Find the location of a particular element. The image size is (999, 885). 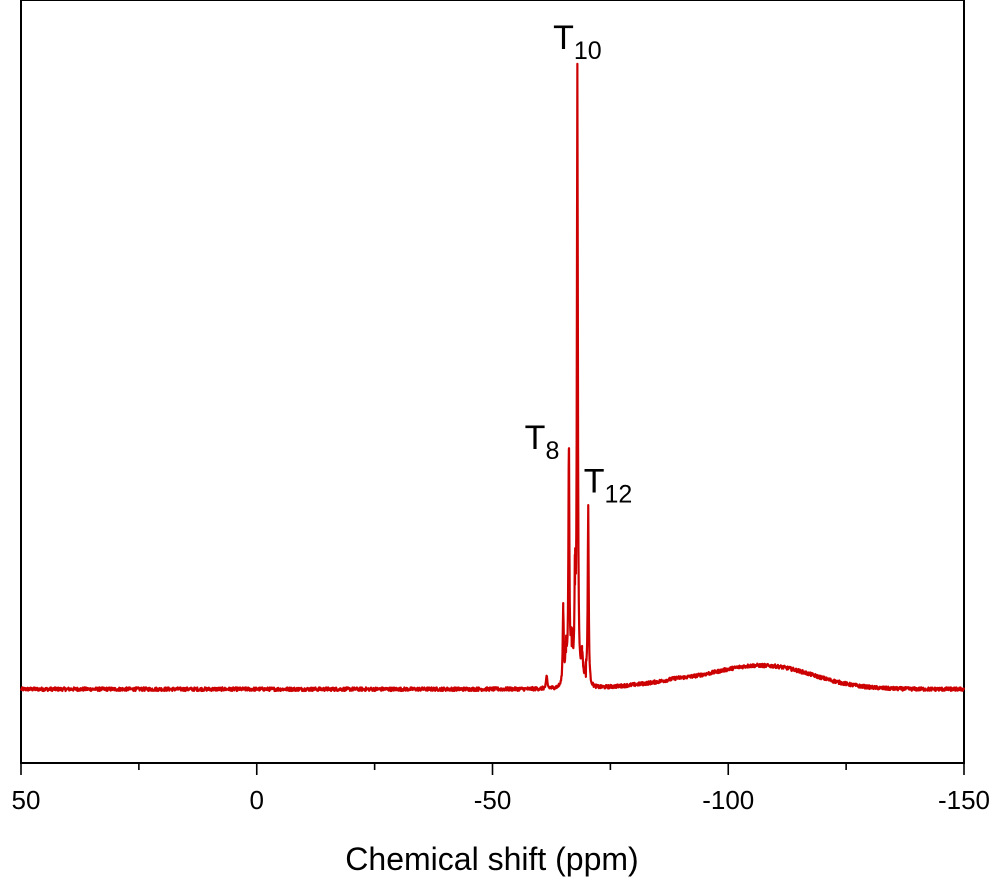

x-axis-tick-labels: 50 0 -50 -100 -150 is located at coordinates (501, 800).